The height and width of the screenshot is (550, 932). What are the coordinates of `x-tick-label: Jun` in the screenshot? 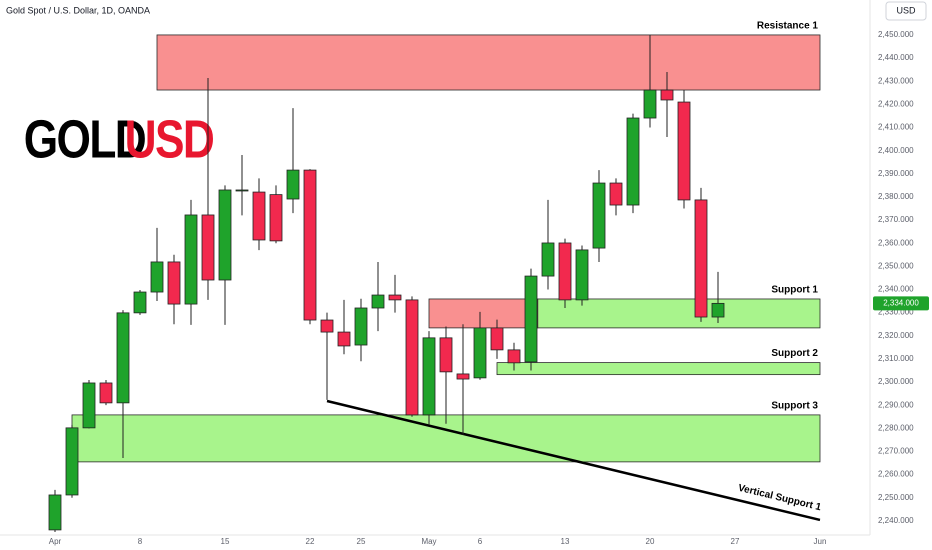 It's located at (820, 541).